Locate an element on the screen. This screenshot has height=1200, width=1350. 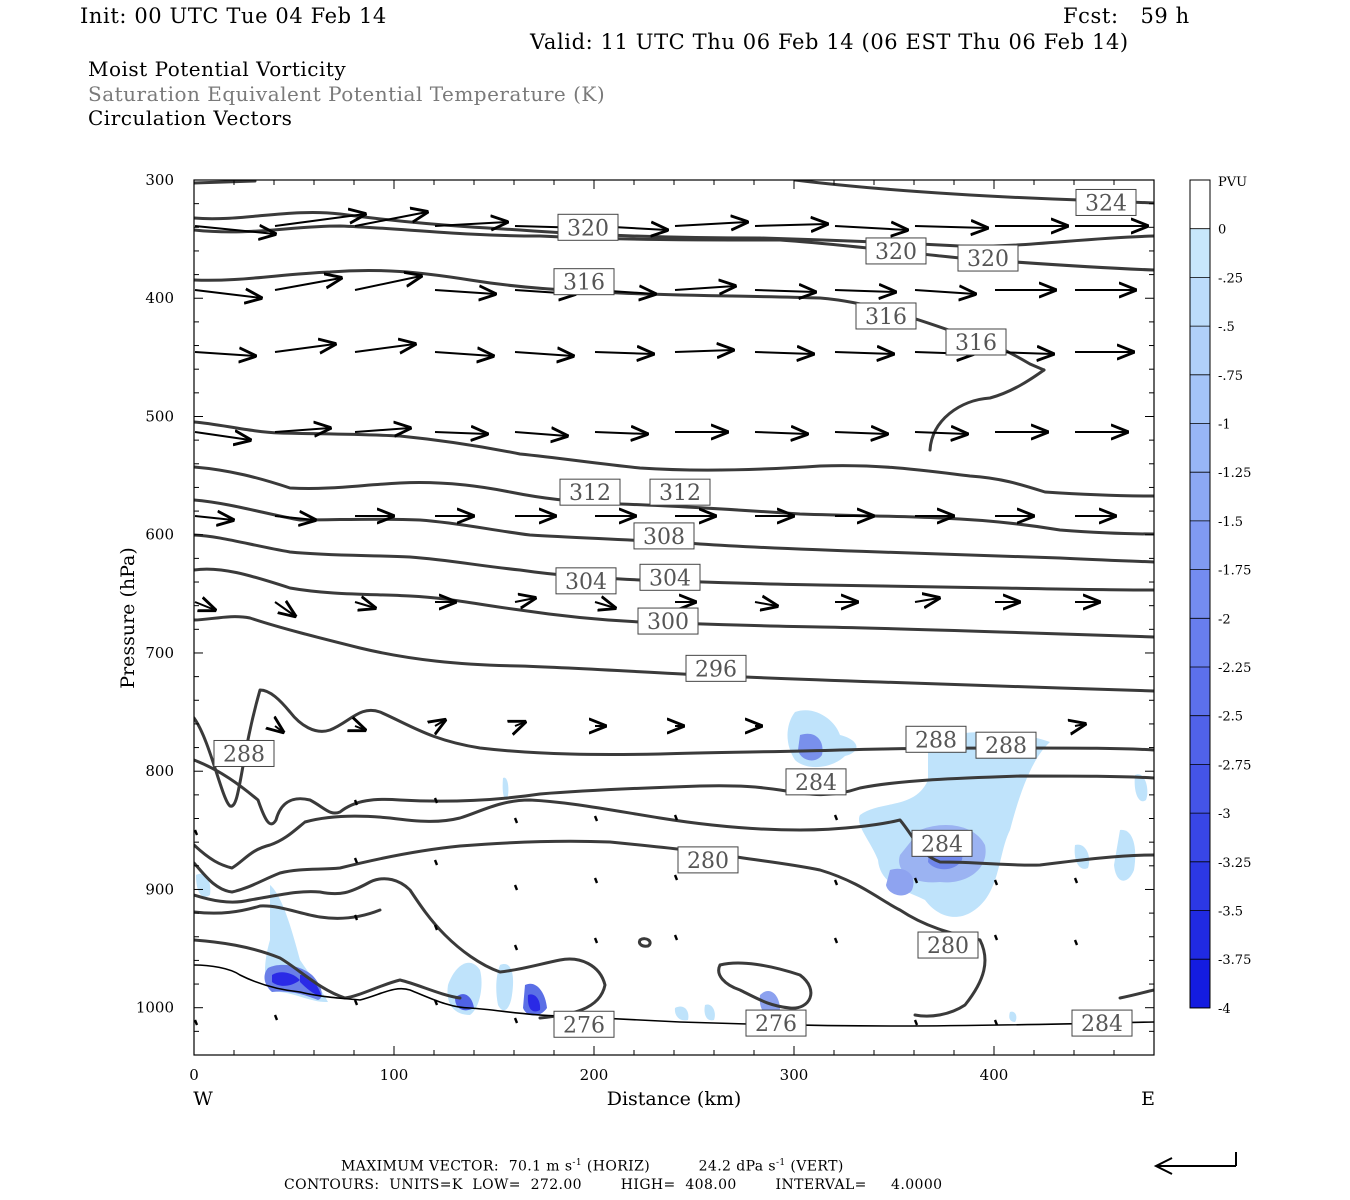
terrain-line is located at coordinates (674, 995).